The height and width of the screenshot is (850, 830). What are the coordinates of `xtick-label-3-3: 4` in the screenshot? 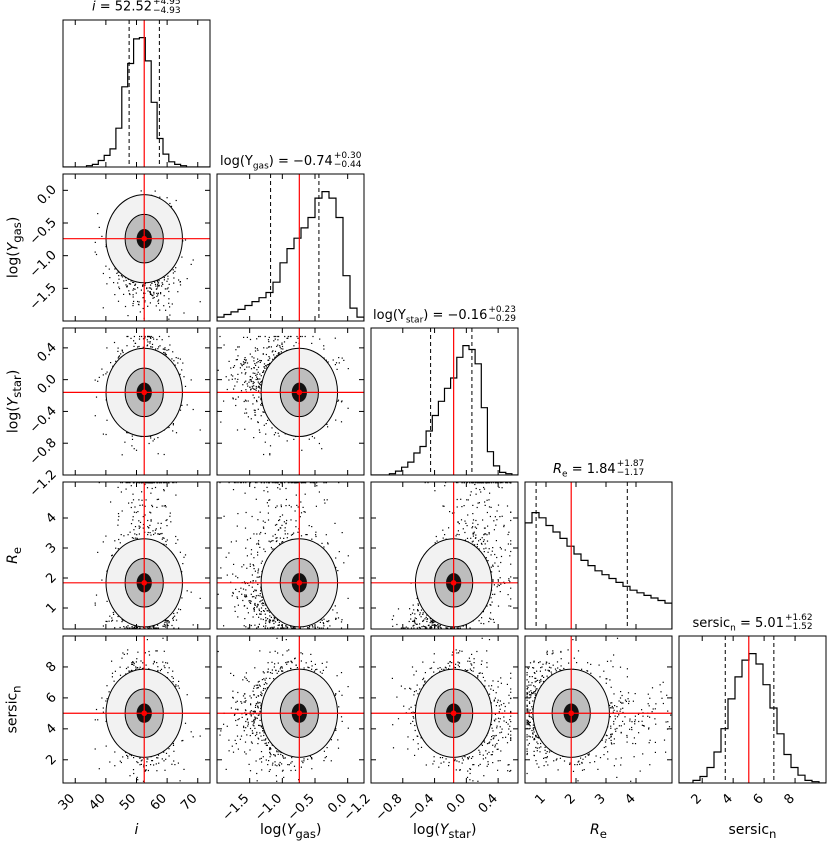 It's located at (630, 799).